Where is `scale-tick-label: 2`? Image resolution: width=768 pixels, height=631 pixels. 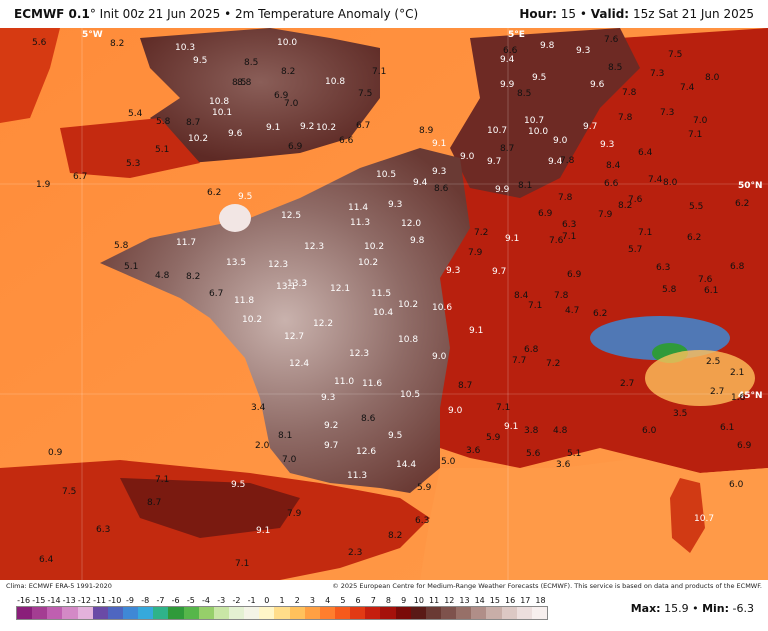
scale-tick-label: 2 is located at coordinates (297, 600).